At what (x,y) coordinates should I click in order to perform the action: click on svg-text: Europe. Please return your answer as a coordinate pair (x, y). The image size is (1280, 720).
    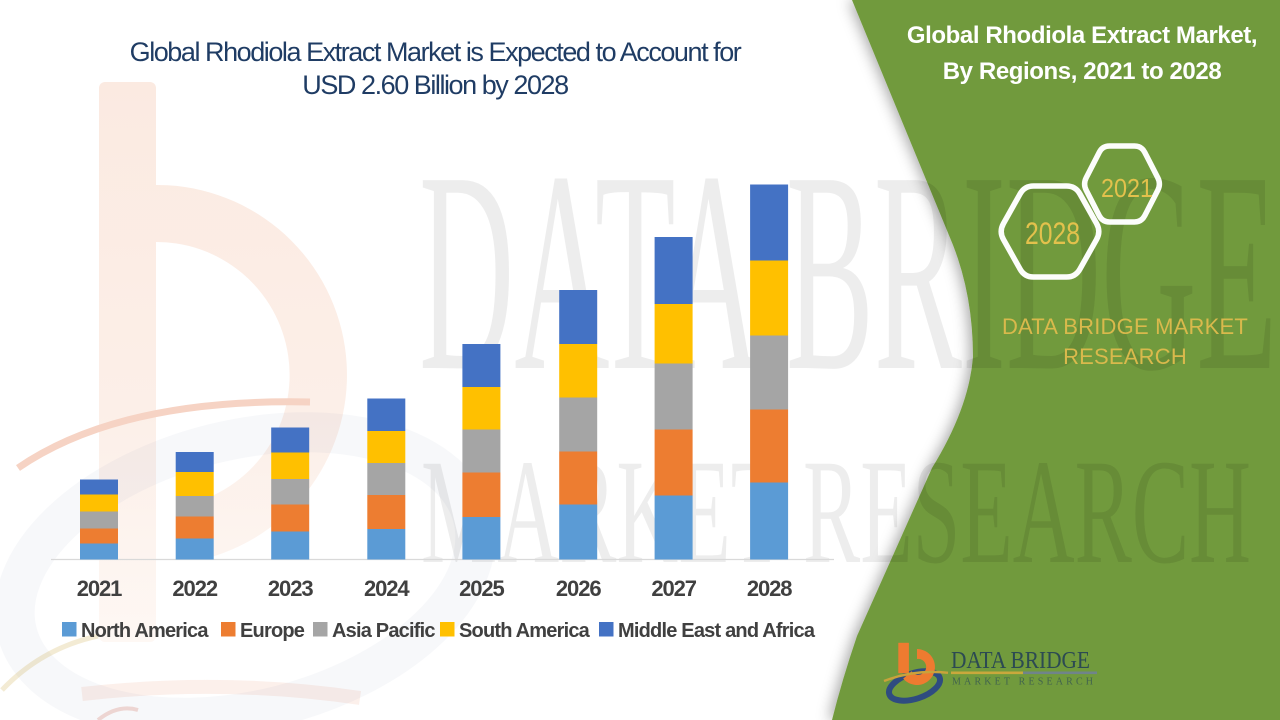
    Looking at the image, I should click on (272, 631).